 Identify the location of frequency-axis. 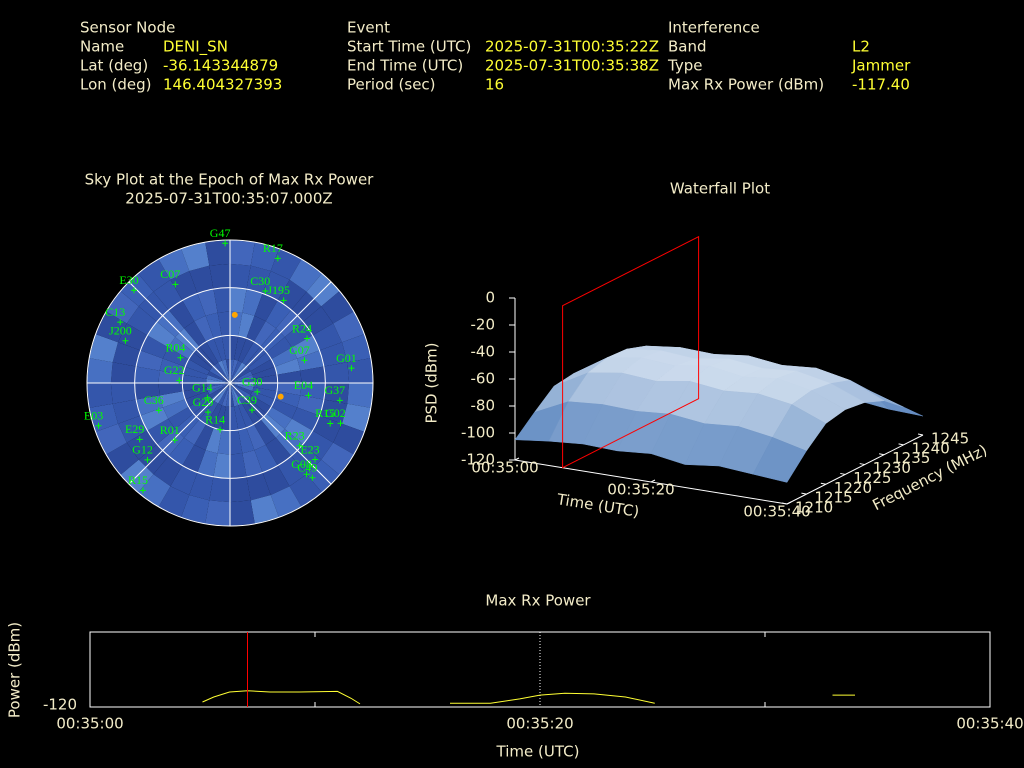
(855, 469).